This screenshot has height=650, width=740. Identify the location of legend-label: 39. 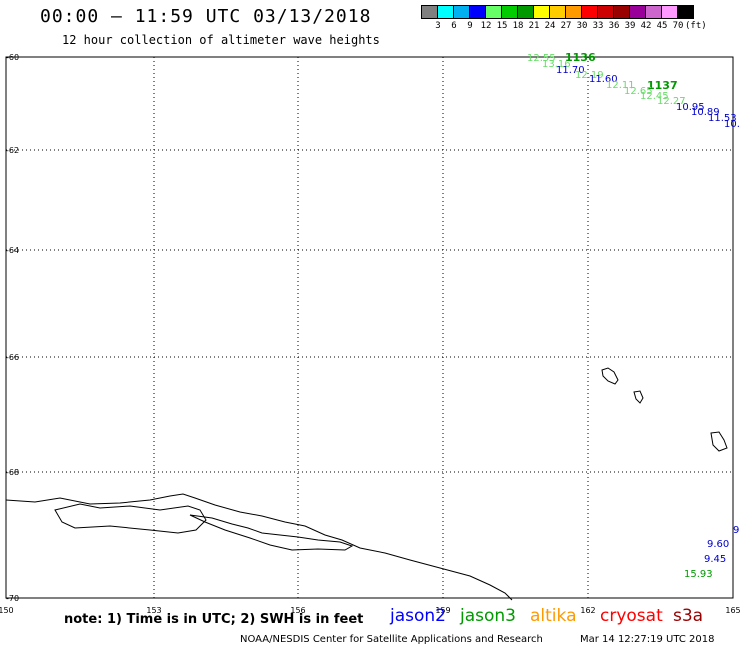
(630, 26).